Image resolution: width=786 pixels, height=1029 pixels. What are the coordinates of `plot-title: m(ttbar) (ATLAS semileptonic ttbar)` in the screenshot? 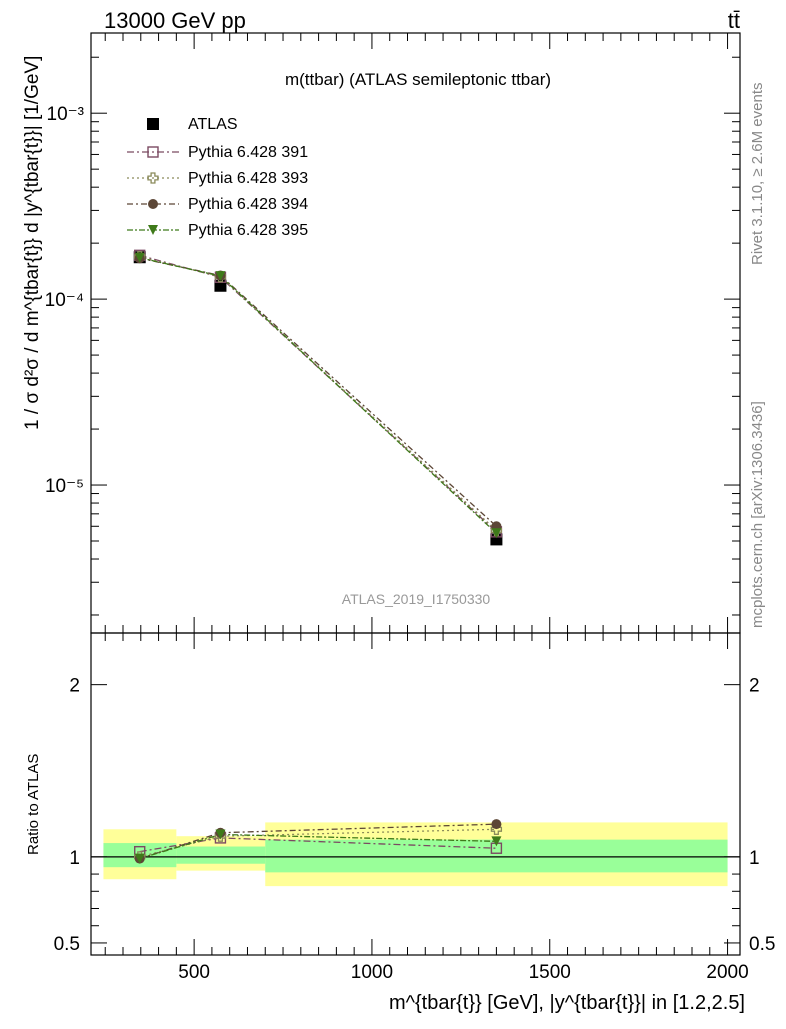 It's located at (418, 79).